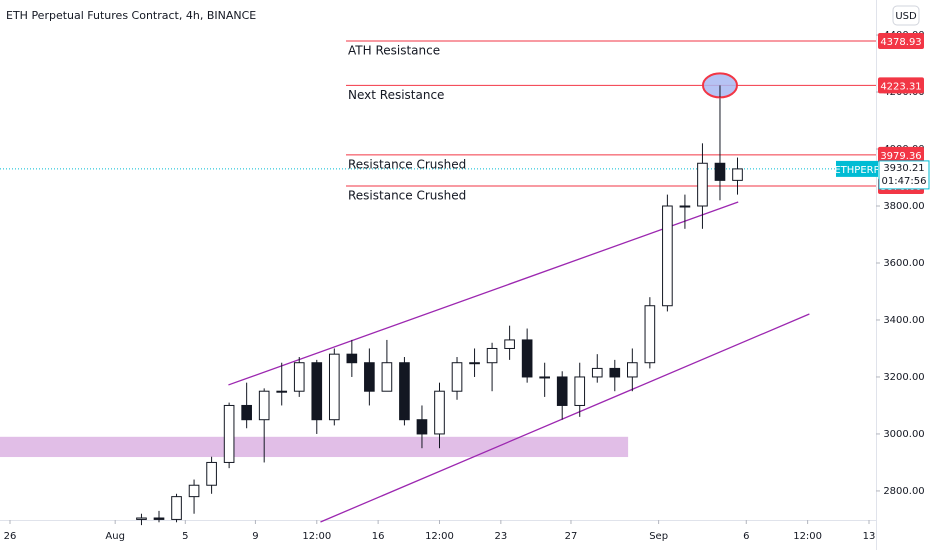 The height and width of the screenshot is (550, 932). Describe the element at coordinates (378, 536) in the screenshot. I see `x-tick-label: 16` at that location.